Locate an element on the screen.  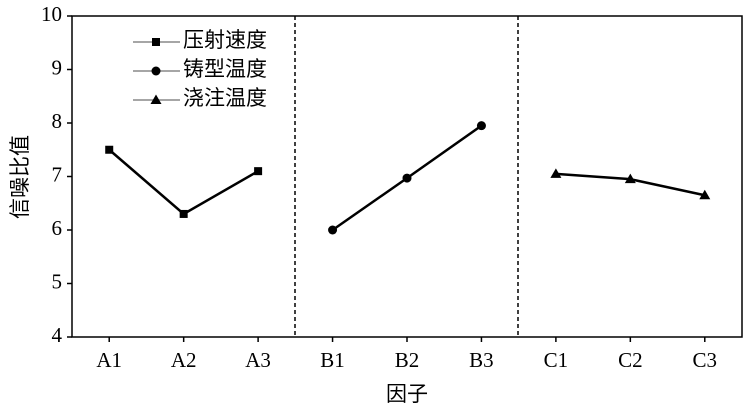
x-tick-label: A1 is located at coordinates (109, 360).